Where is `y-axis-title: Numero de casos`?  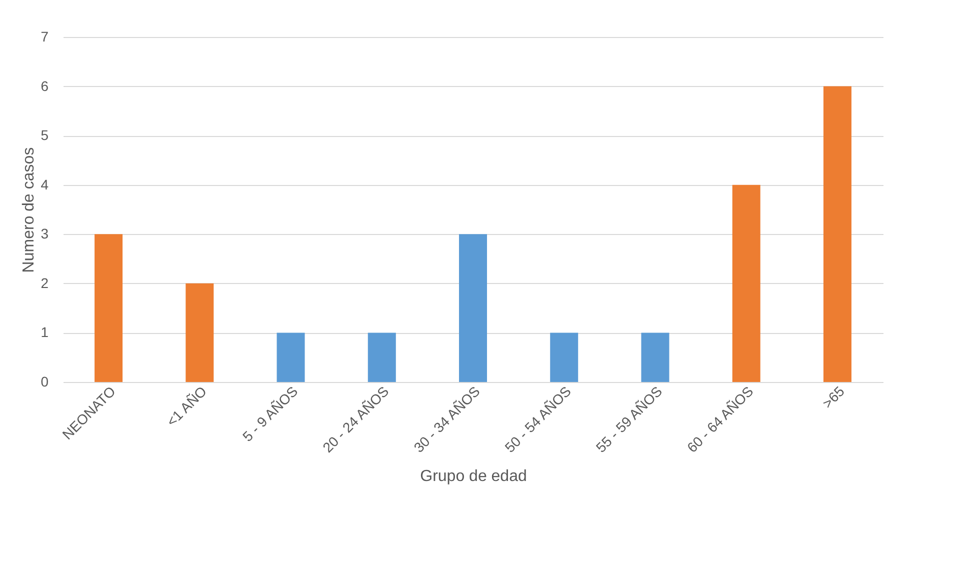 y-axis-title: Numero de casos is located at coordinates (29, 210).